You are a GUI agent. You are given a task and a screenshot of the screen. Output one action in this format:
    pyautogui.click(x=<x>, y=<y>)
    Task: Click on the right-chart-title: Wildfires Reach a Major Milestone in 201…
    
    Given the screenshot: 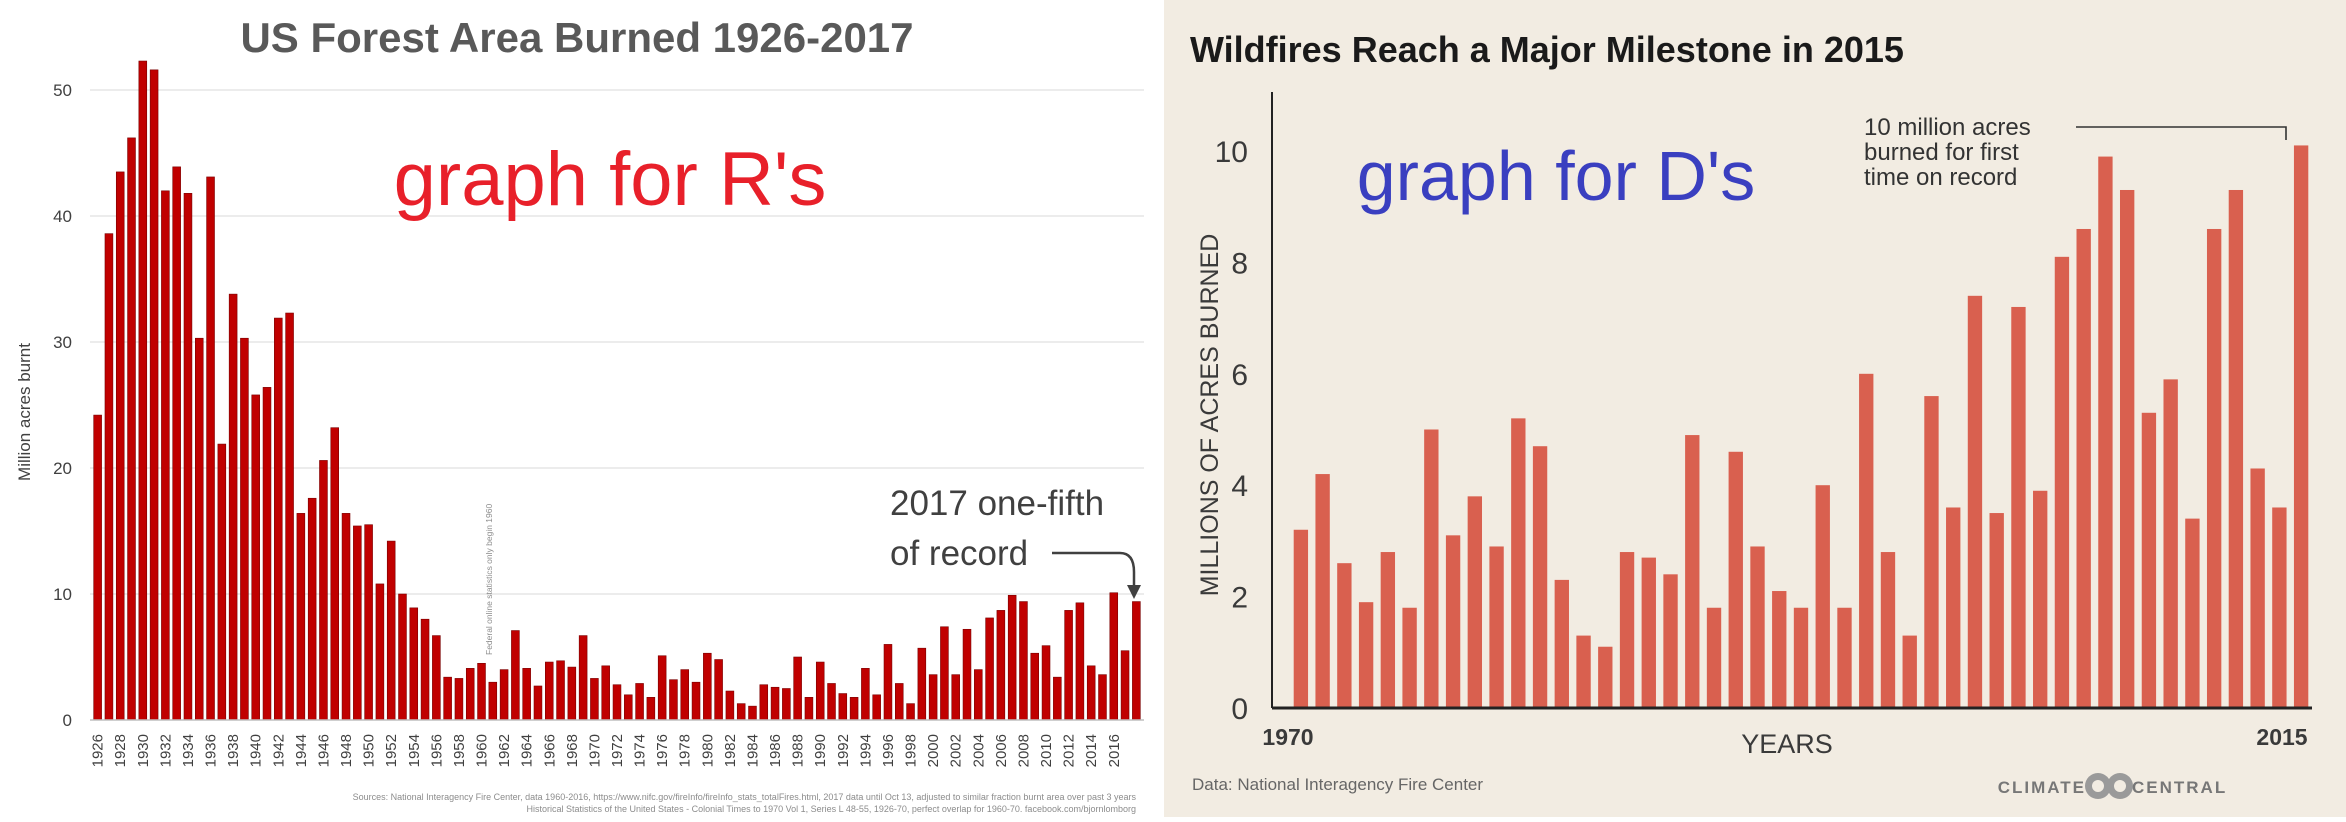 What is the action you would take?
    pyautogui.click(x=1547, y=49)
    